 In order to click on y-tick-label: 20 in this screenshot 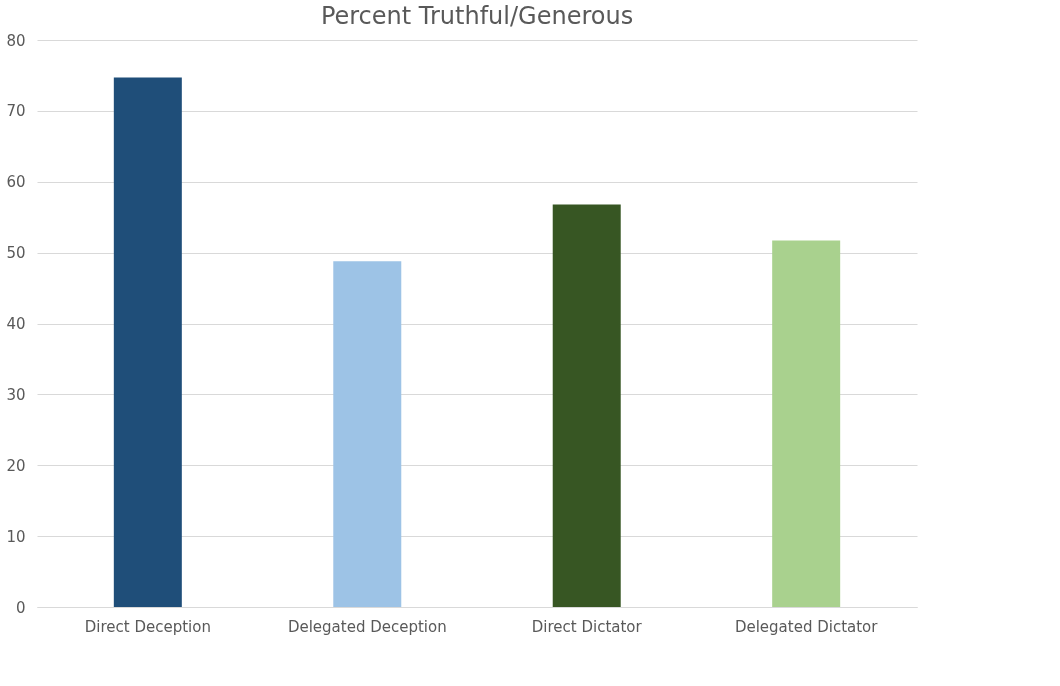, I will do `click(16, 465)`.